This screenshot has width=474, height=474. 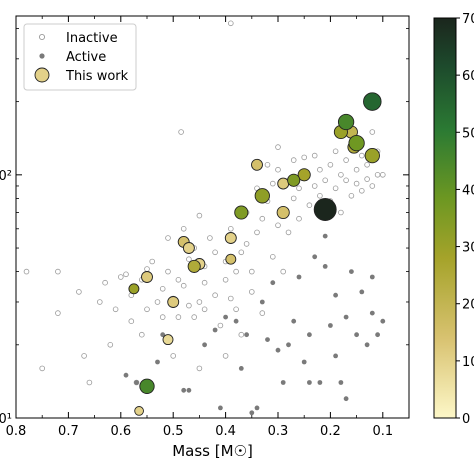 I want to click on x-tick-label: 0.2, so click(x=330, y=431).